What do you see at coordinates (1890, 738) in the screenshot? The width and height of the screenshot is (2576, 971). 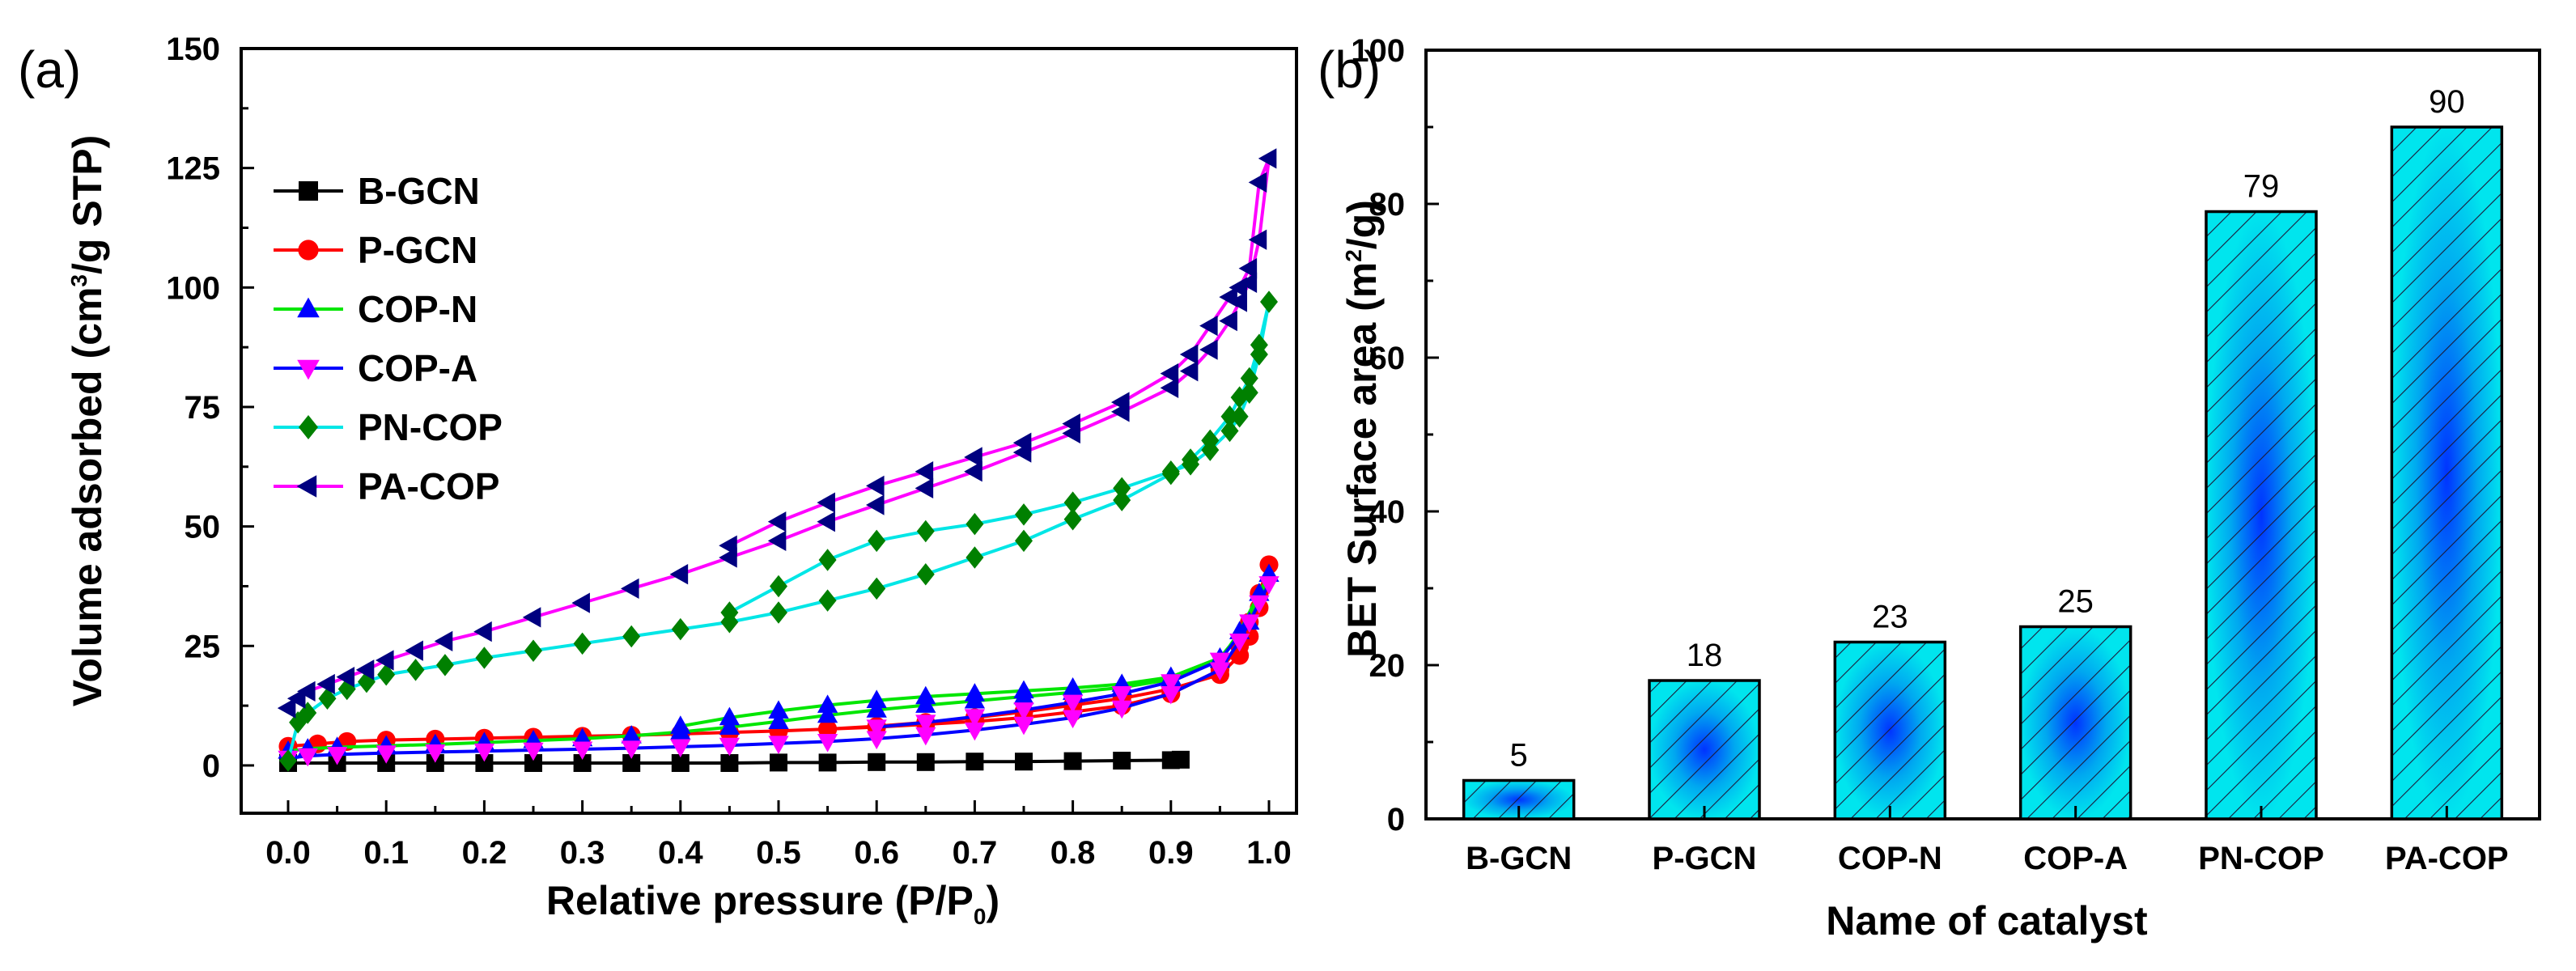 I see `bar-group-cop-n: 23 COP-N` at bounding box center [1890, 738].